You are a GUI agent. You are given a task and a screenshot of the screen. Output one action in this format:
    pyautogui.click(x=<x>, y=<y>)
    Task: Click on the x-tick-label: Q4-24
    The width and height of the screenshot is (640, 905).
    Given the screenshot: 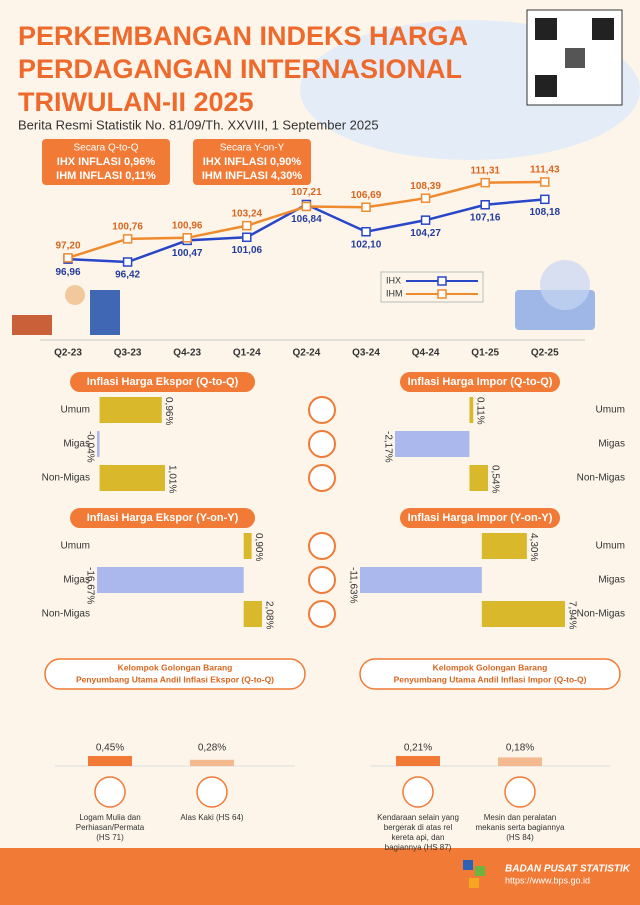 What is the action you would take?
    pyautogui.click(x=426, y=353)
    